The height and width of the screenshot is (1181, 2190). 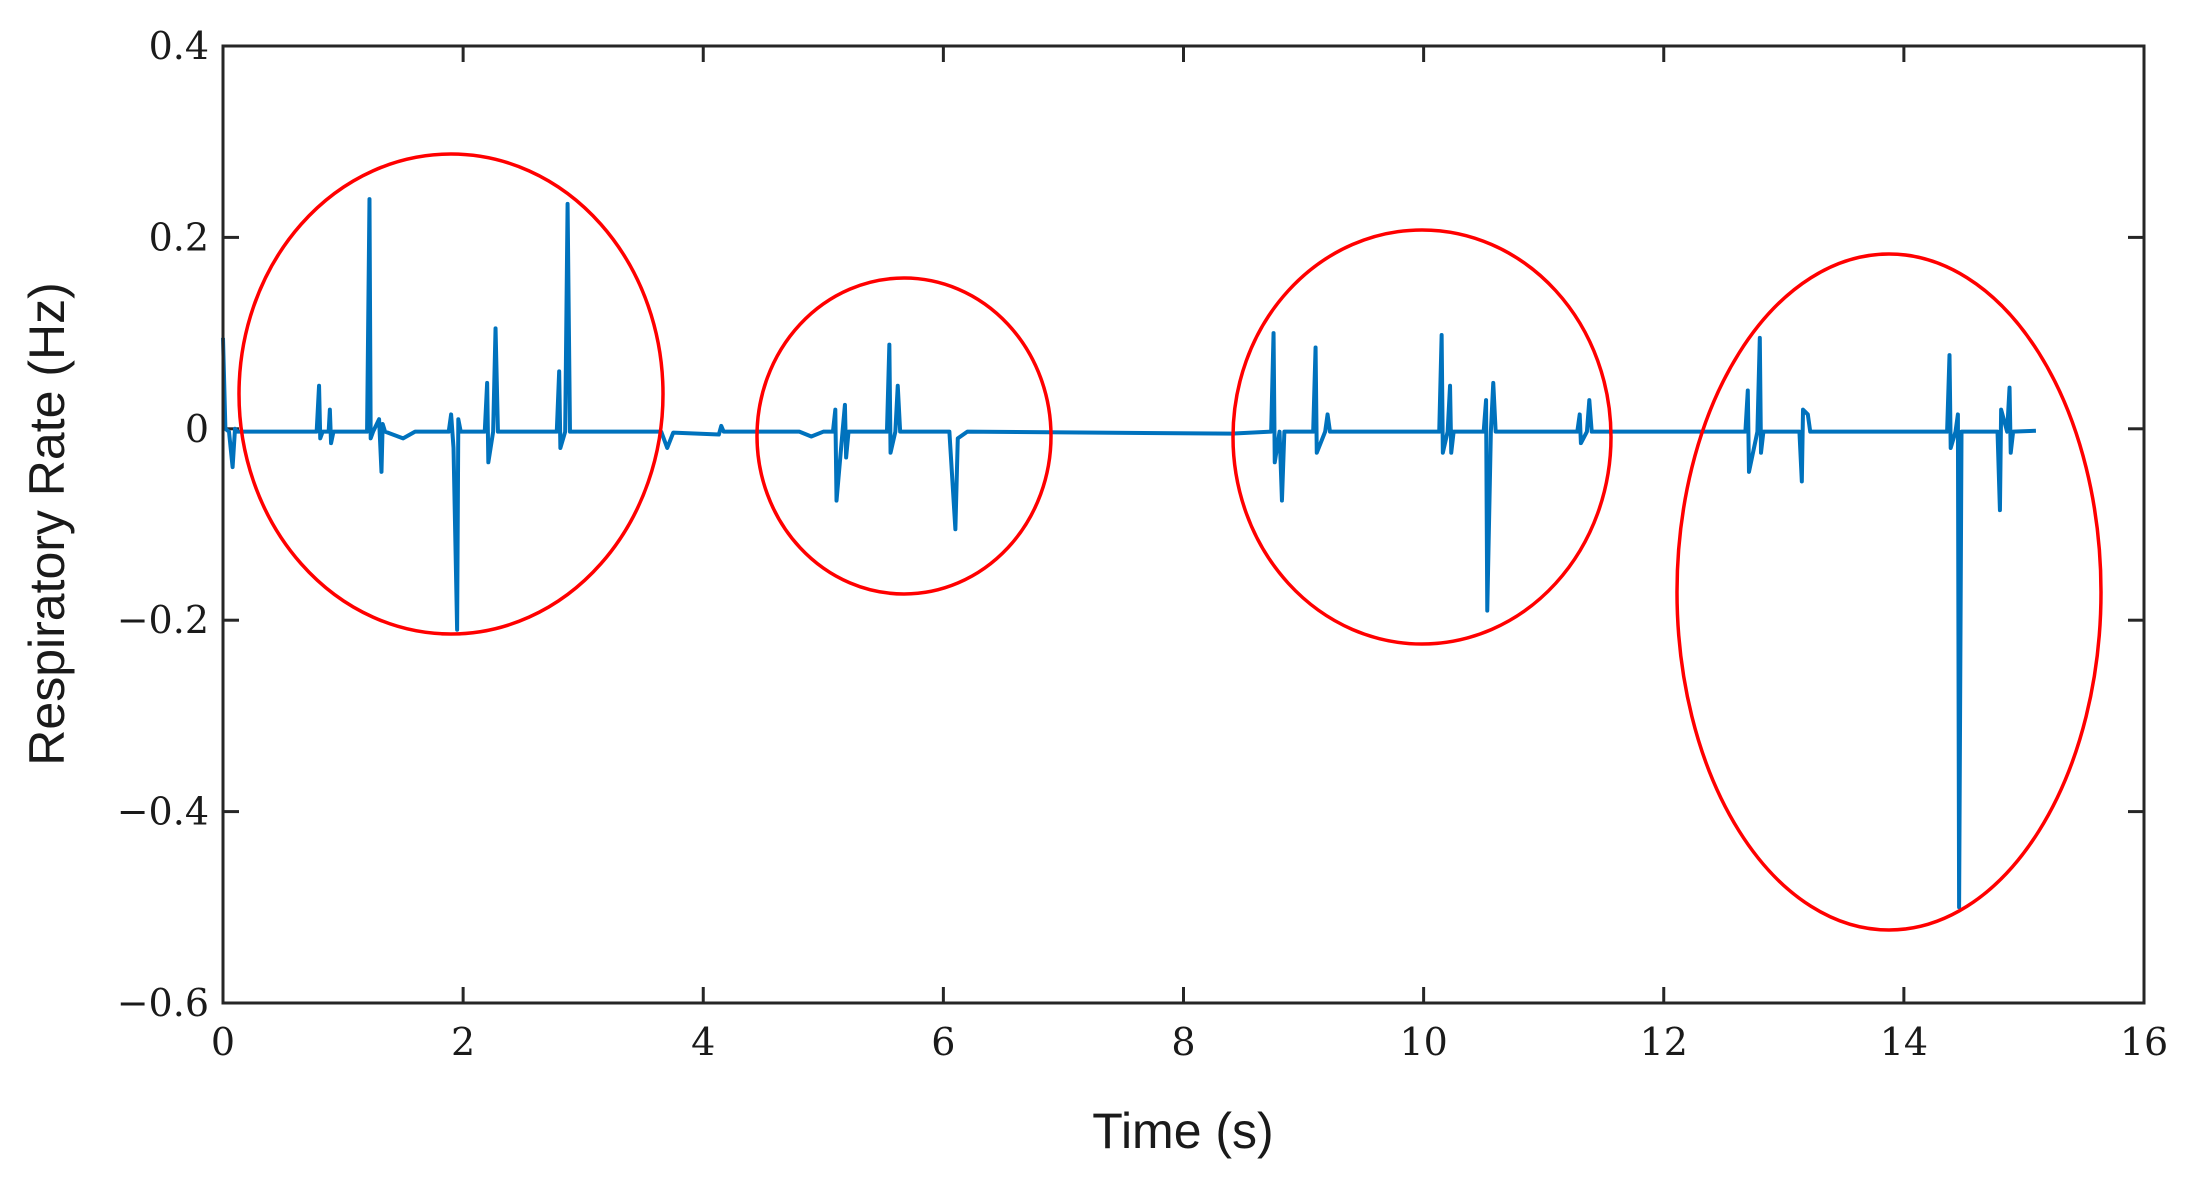 What do you see at coordinates (197, 429) in the screenshot?
I see `y-tick-label: 0` at bounding box center [197, 429].